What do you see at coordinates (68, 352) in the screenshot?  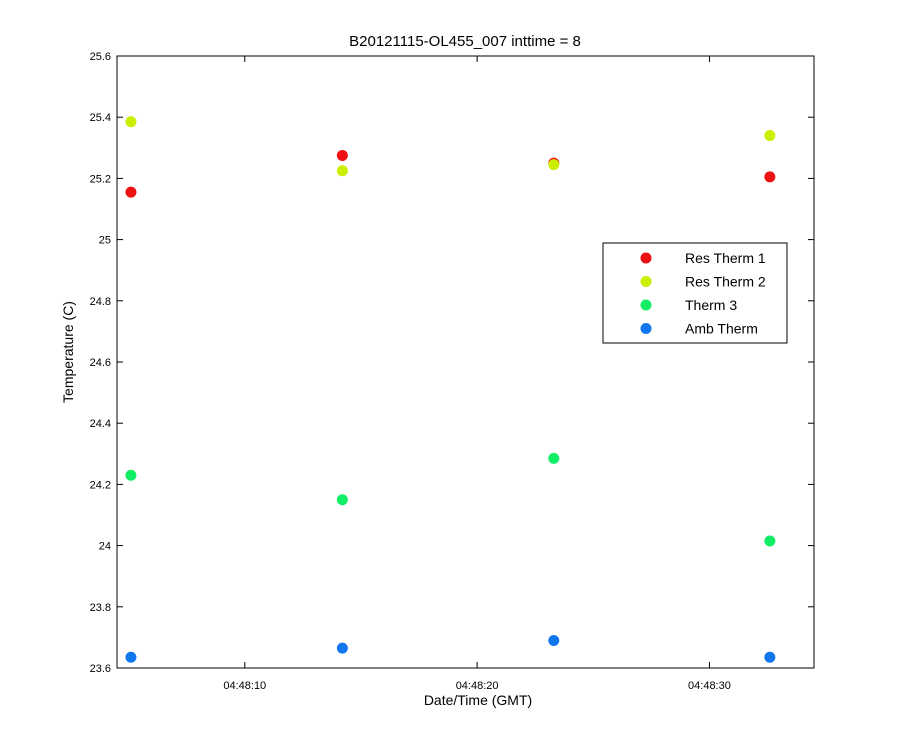 I see `y-axis-label: Temperature (C)` at bounding box center [68, 352].